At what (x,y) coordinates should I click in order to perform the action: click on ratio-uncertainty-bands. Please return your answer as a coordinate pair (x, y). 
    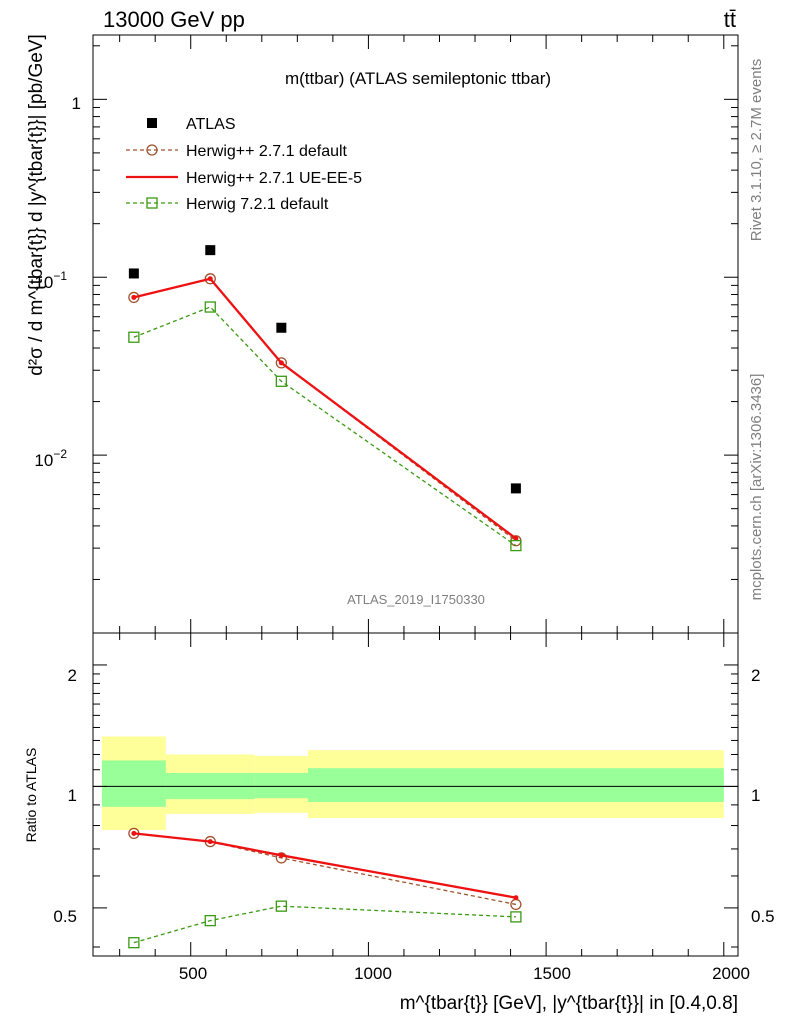
    Looking at the image, I should click on (415, 783).